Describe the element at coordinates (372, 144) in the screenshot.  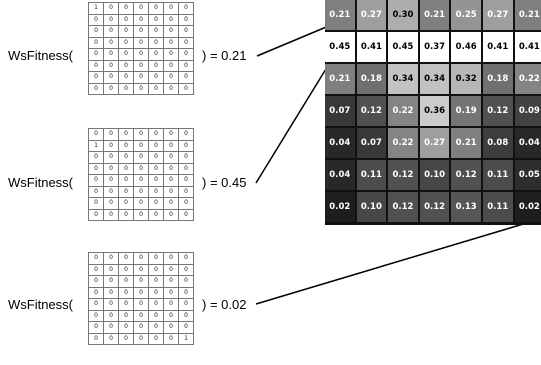
I see `heatmap-cell: 0.07` at that location.